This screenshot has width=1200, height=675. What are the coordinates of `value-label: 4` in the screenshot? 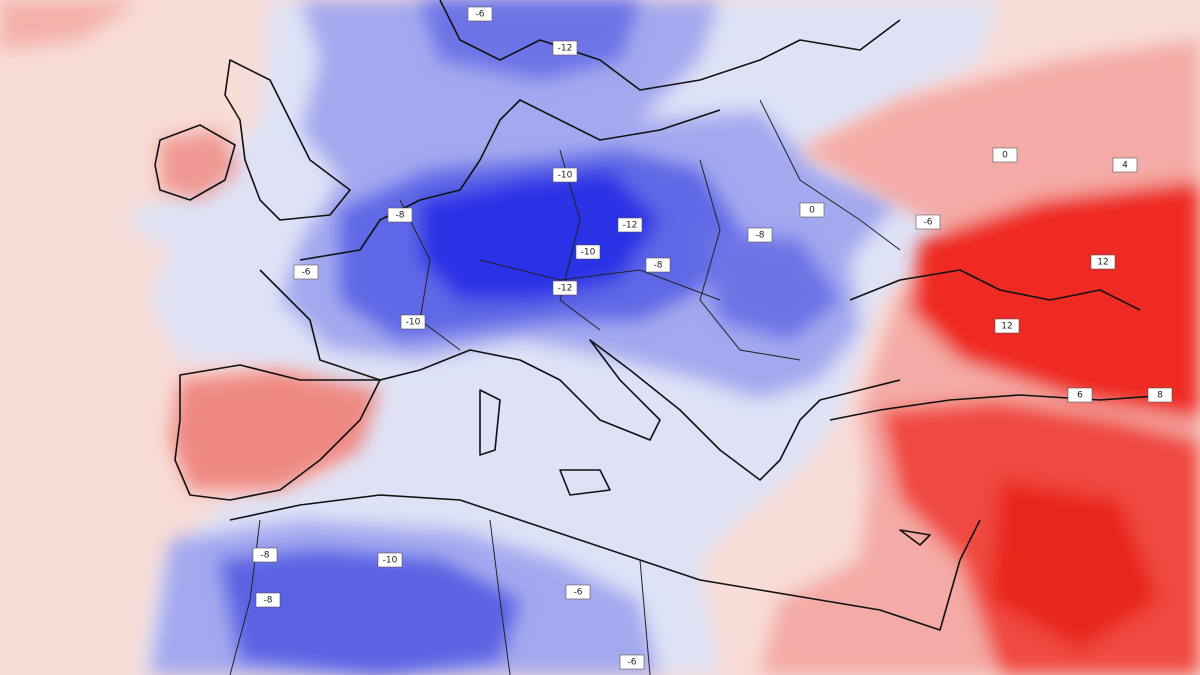 It's located at (1125, 166).